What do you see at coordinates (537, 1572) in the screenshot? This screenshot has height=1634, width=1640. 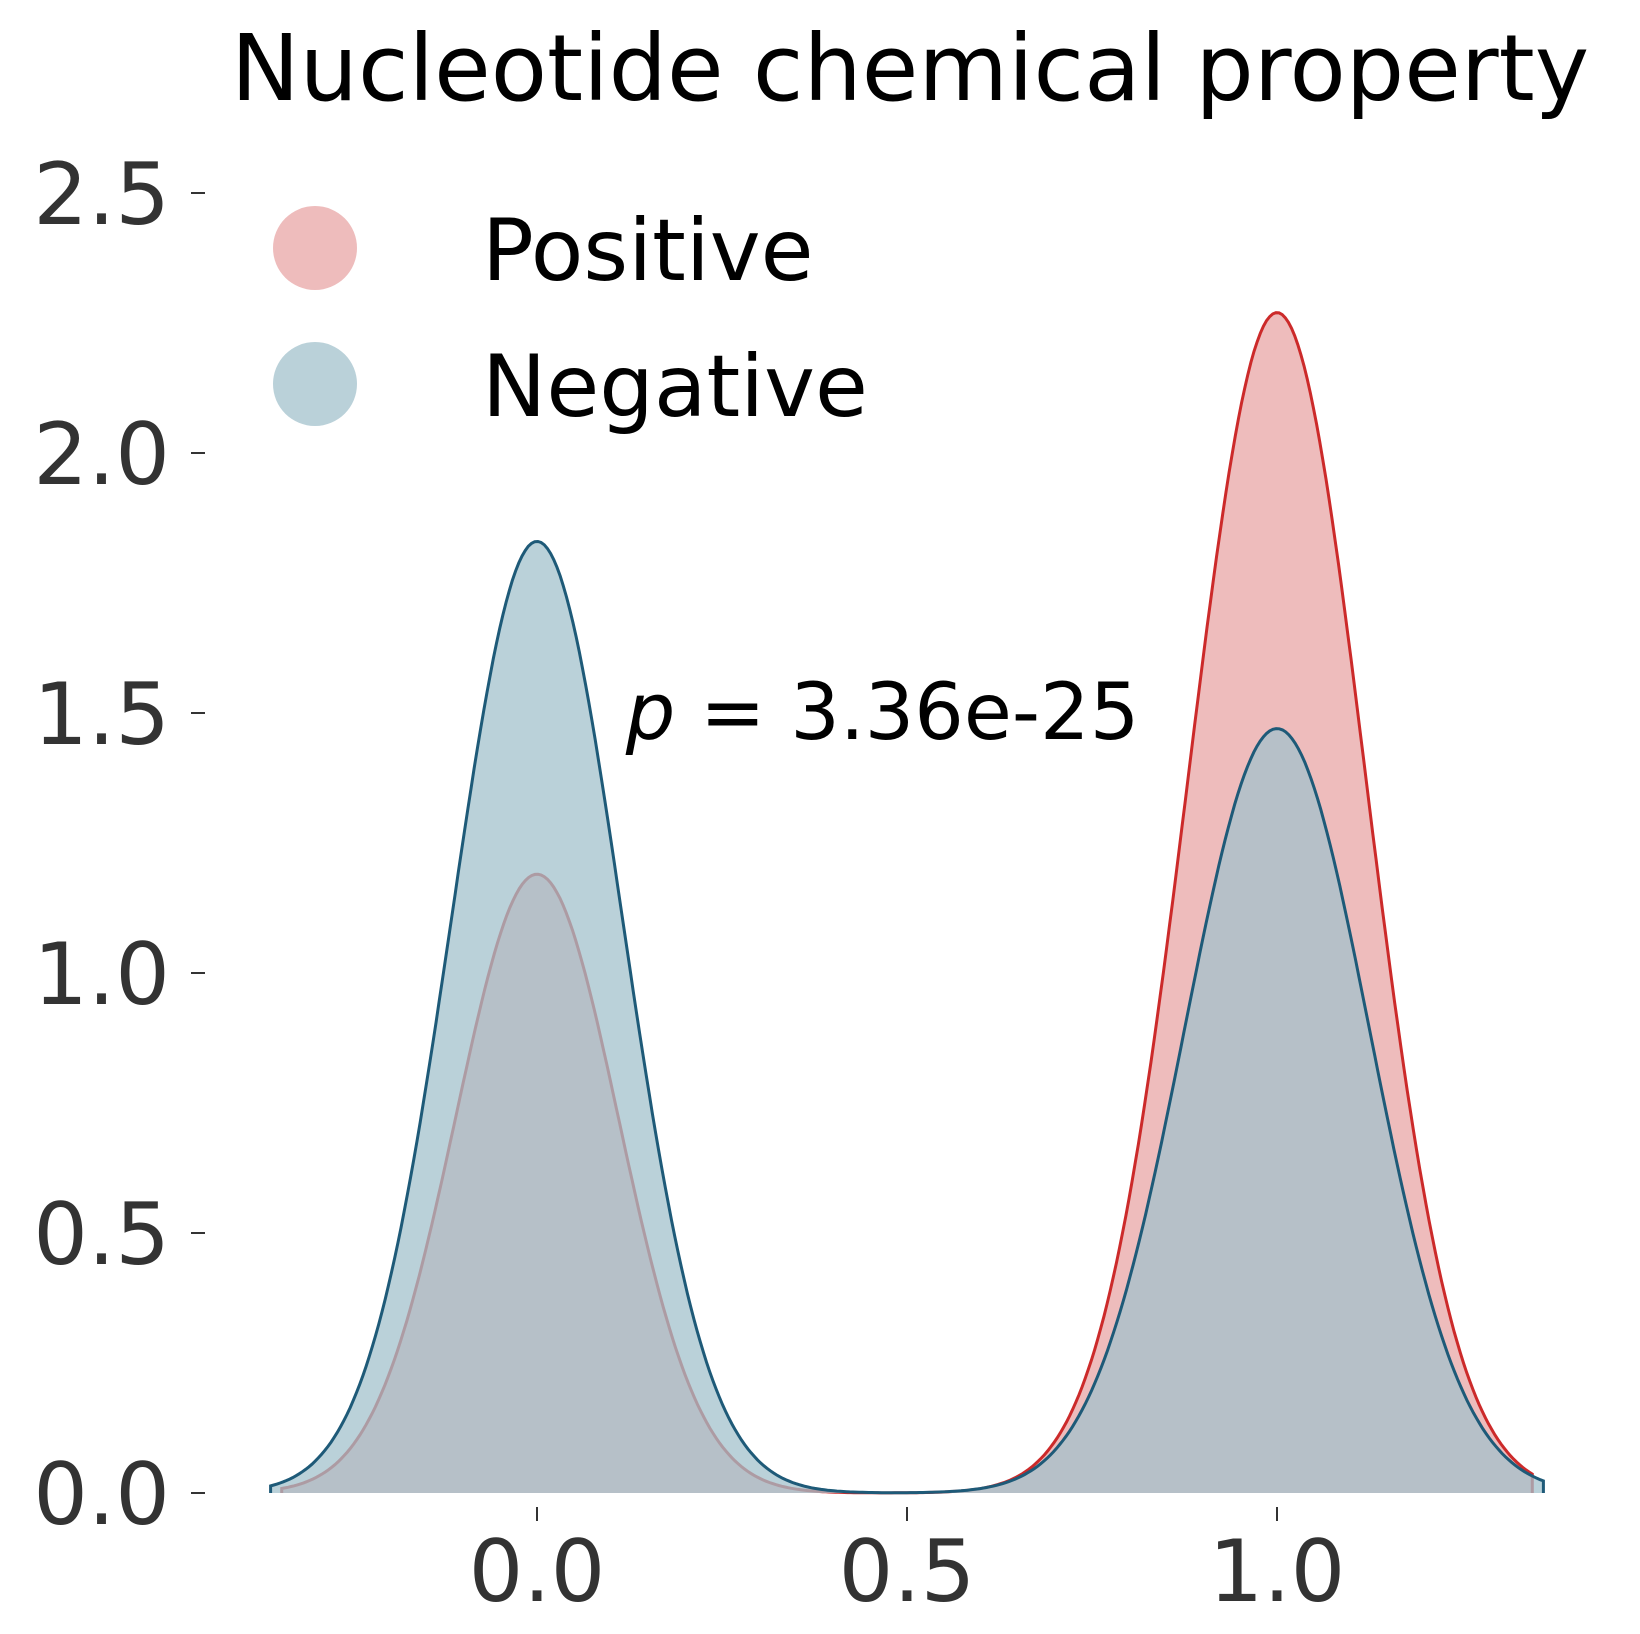 I see `x-tick-label: 0.0` at bounding box center [537, 1572].